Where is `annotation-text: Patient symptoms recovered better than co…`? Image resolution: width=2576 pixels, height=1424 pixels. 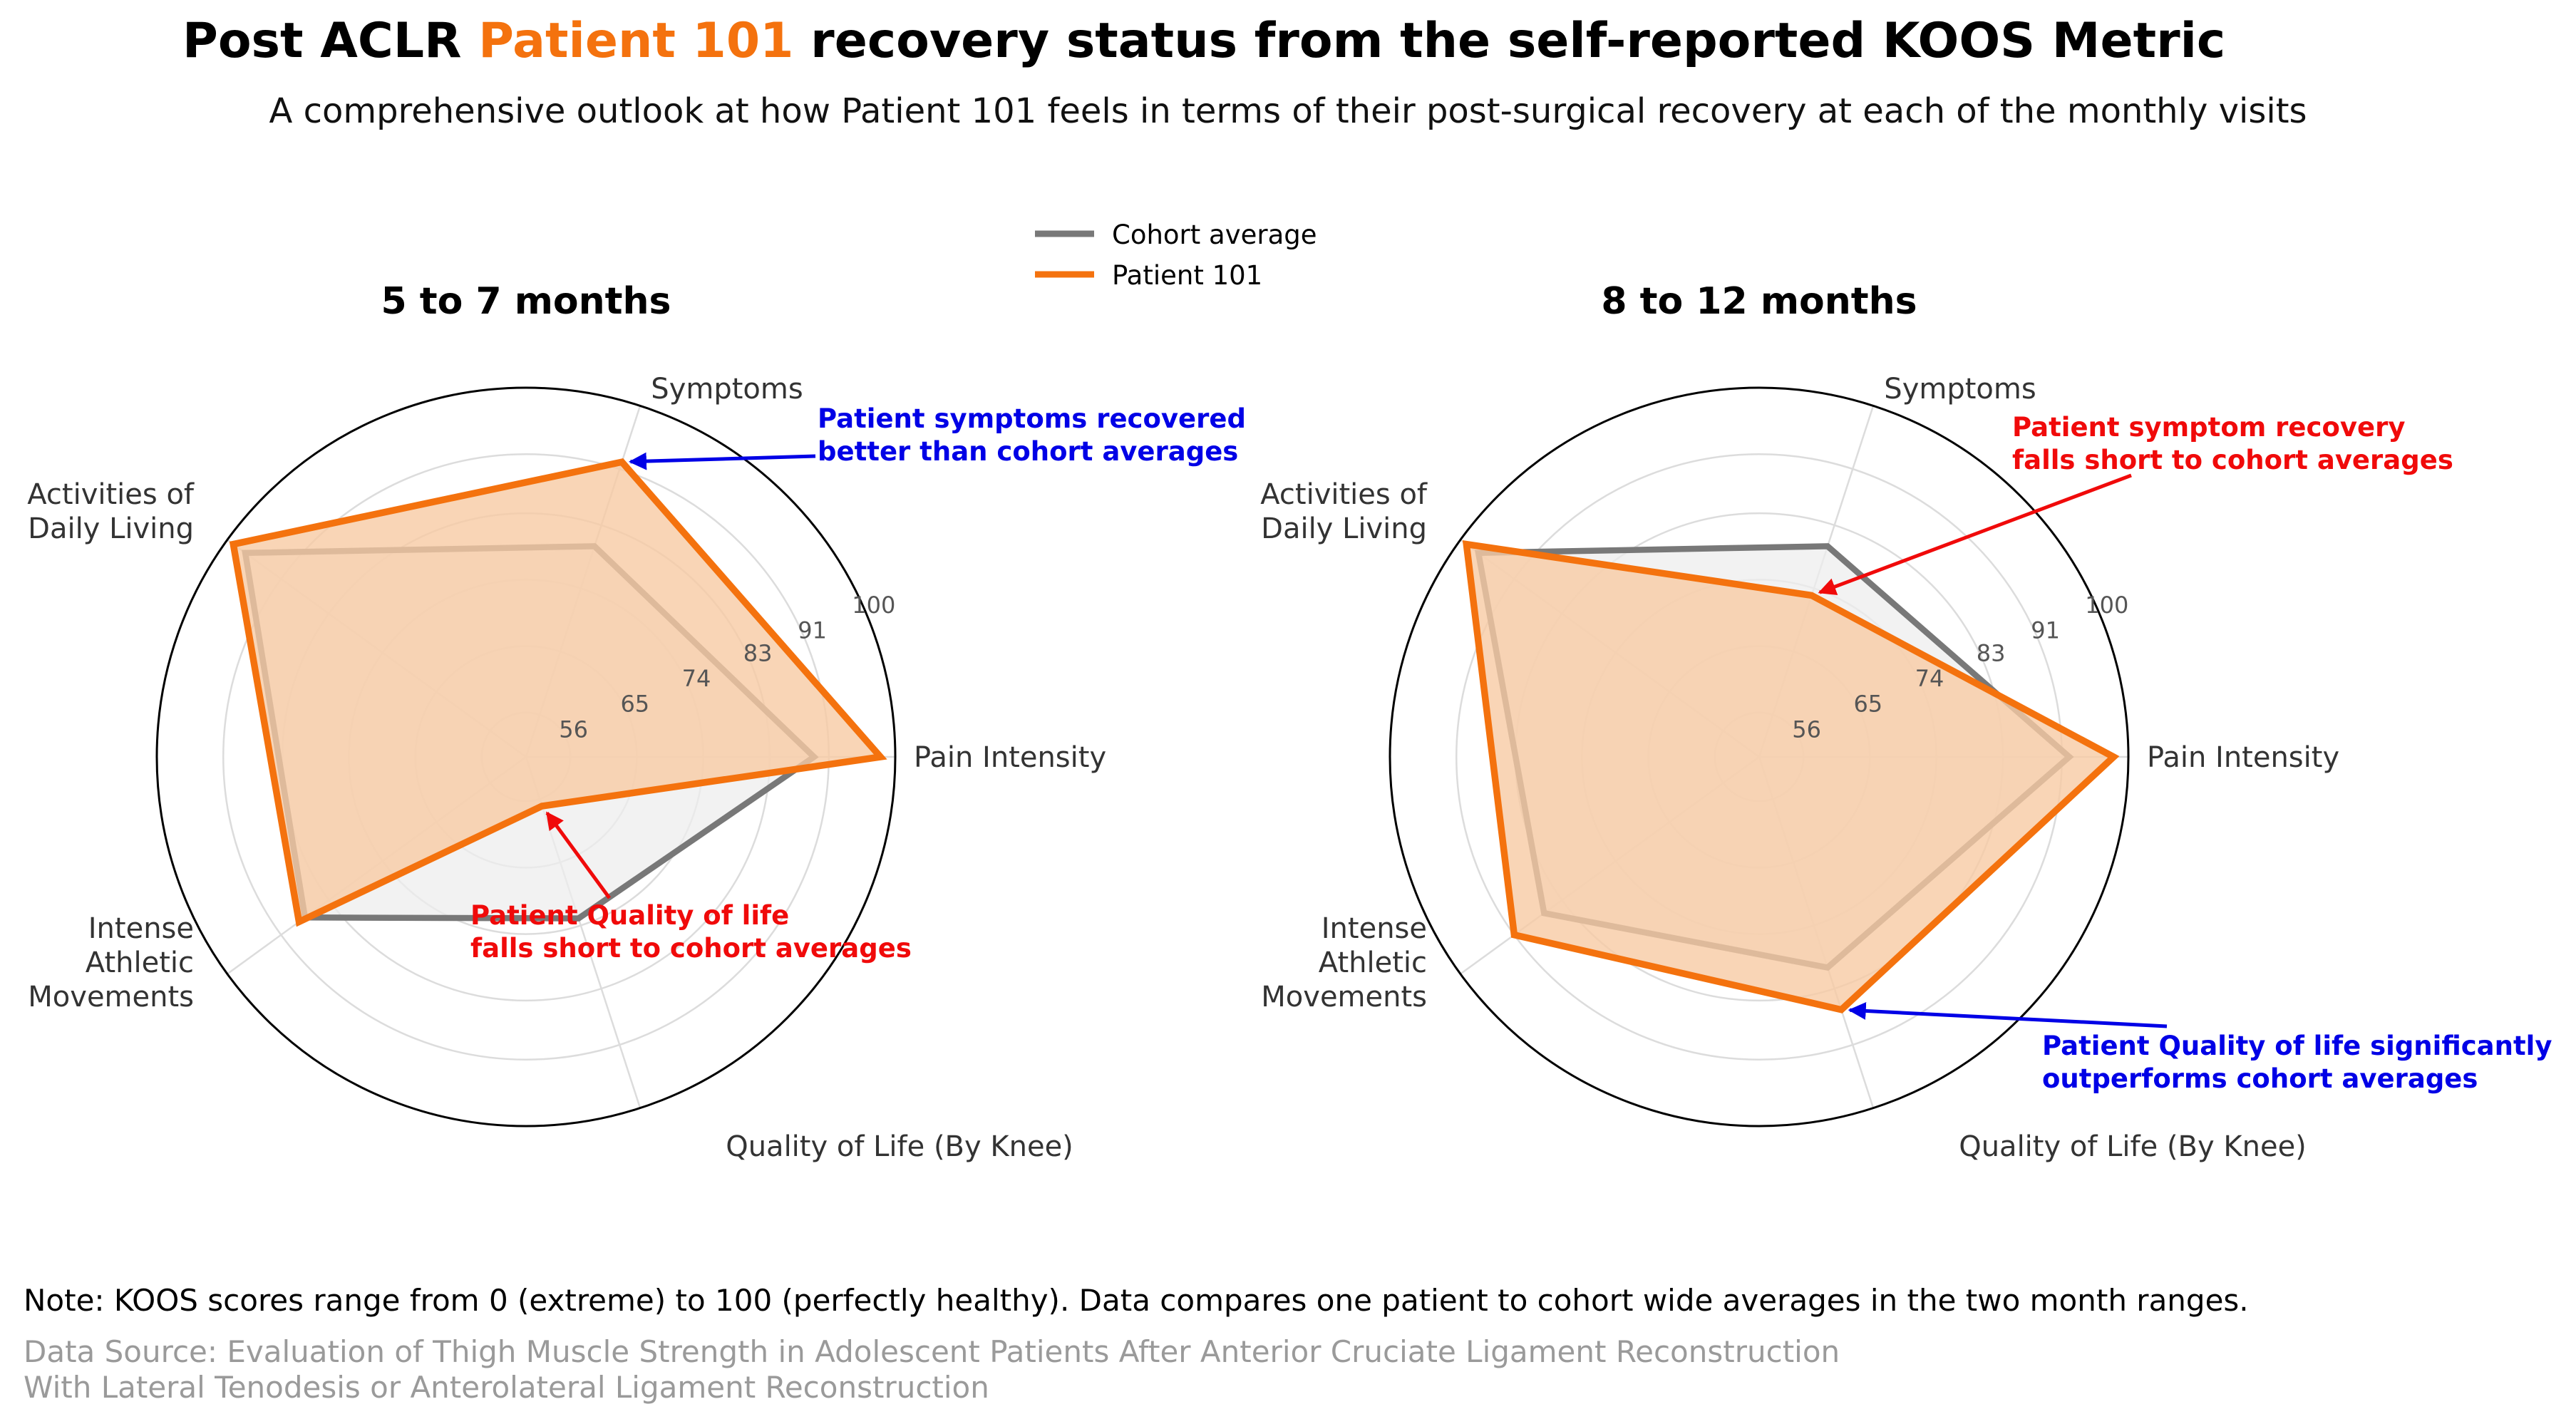 annotation-text: Patient symptoms recovered better than co… is located at coordinates (1032, 435).